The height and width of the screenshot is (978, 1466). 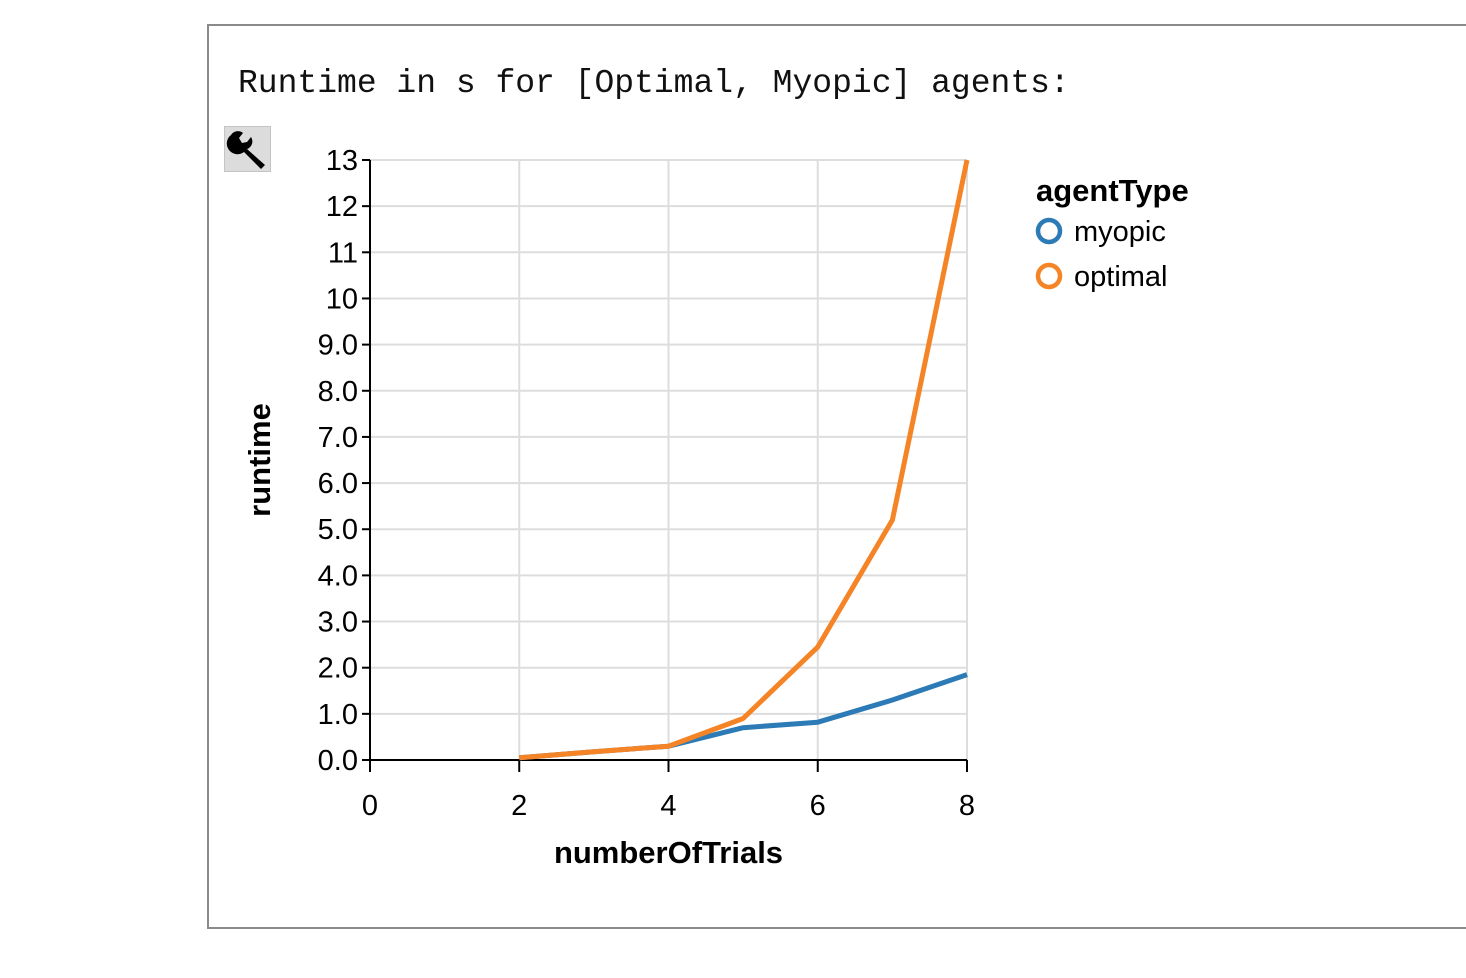 What do you see at coordinates (1101, 254) in the screenshot?
I see `legend-items: myopic optimal` at bounding box center [1101, 254].